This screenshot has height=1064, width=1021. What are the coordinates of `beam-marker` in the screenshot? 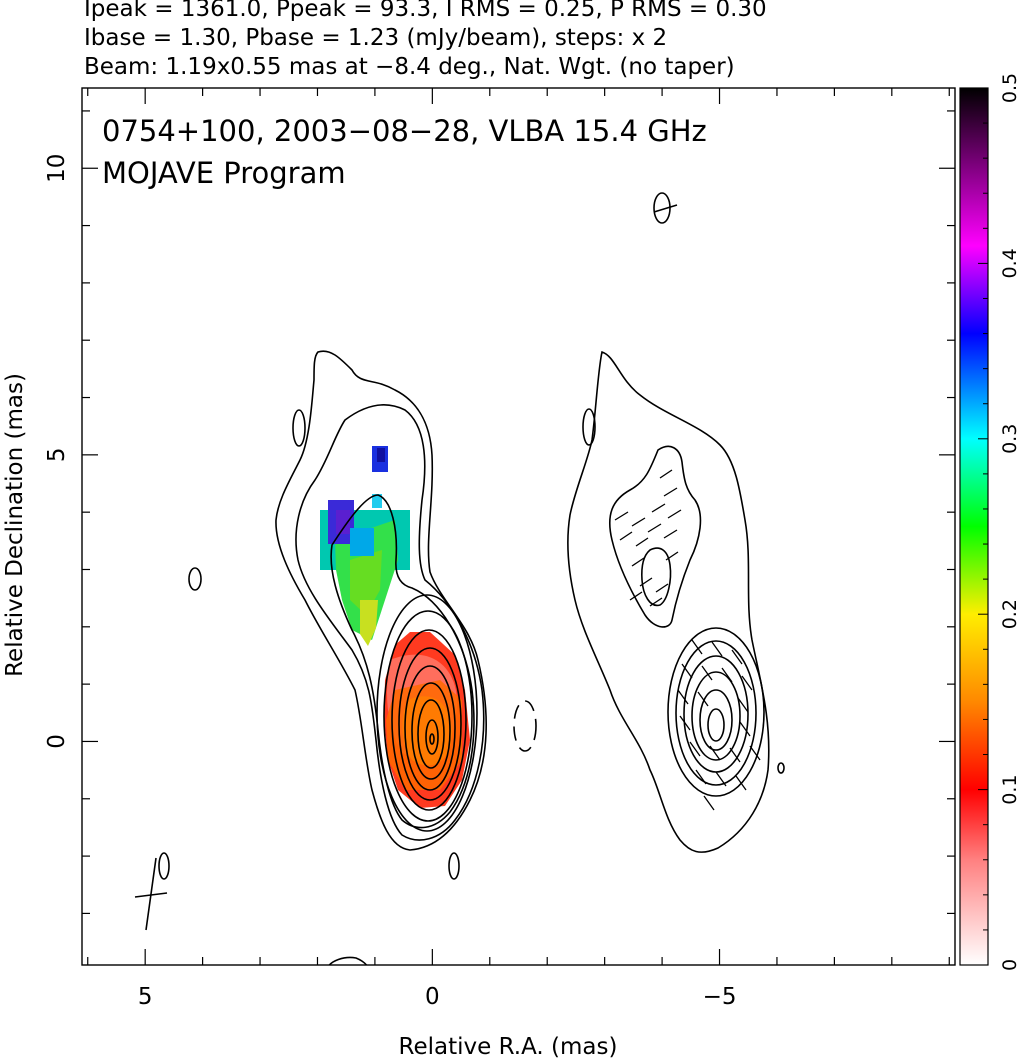 It's located at (151, 894).